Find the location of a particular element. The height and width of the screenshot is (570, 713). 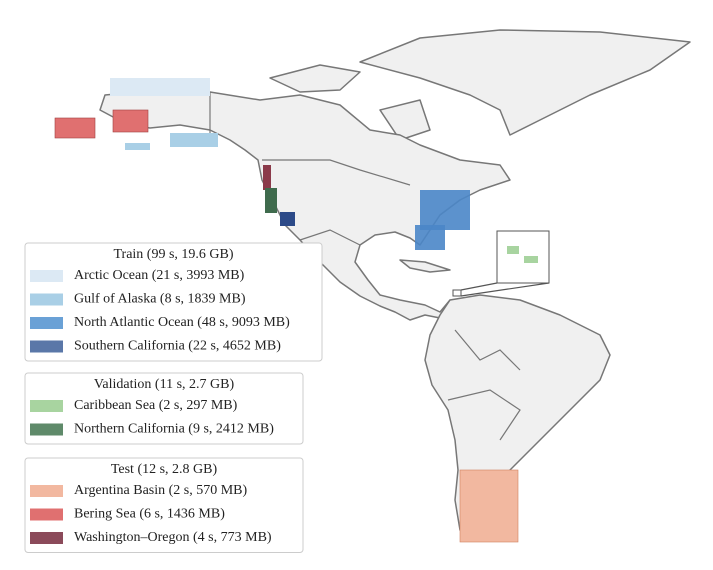

legend-label: Washington–Oregon (4 s, 773 MB) is located at coordinates (173, 537).